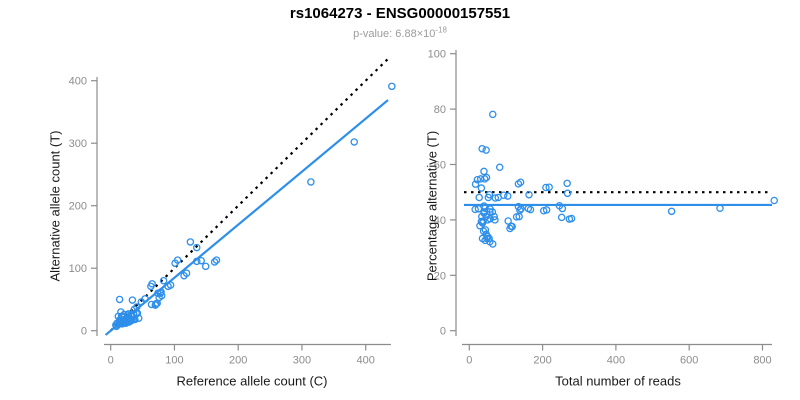 Image resolution: width=800 pixels, height=400 pixels. What do you see at coordinates (440, 276) in the screenshot?
I see `y-tick-label: 20` at bounding box center [440, 276].